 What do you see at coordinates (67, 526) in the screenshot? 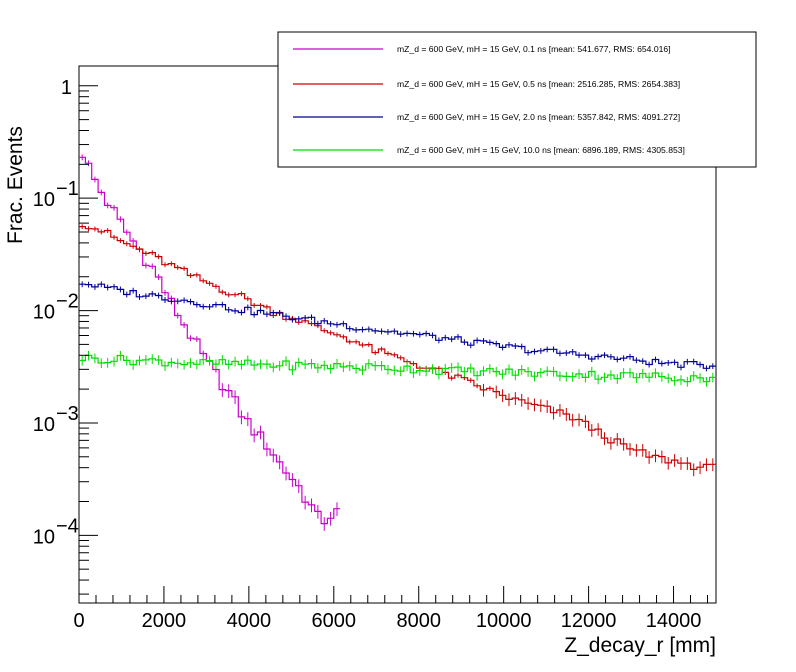
I see `y-tick-exponent: −4` at bounding box center [67, 526].